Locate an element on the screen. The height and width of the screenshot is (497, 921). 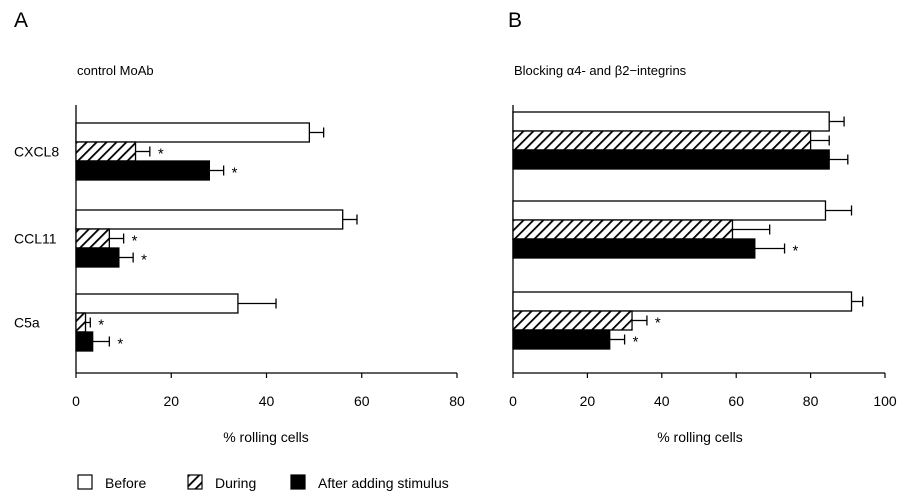
category-label-c5a: C5a is located at coordinates (27, 323).